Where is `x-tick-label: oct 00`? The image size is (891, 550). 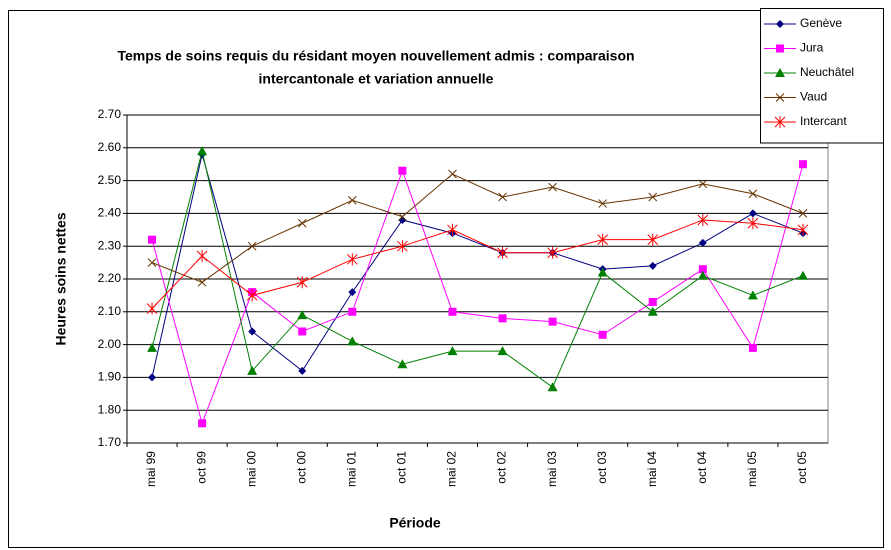
x-tick-label: oct 00 is located at coordinates (301, 467).